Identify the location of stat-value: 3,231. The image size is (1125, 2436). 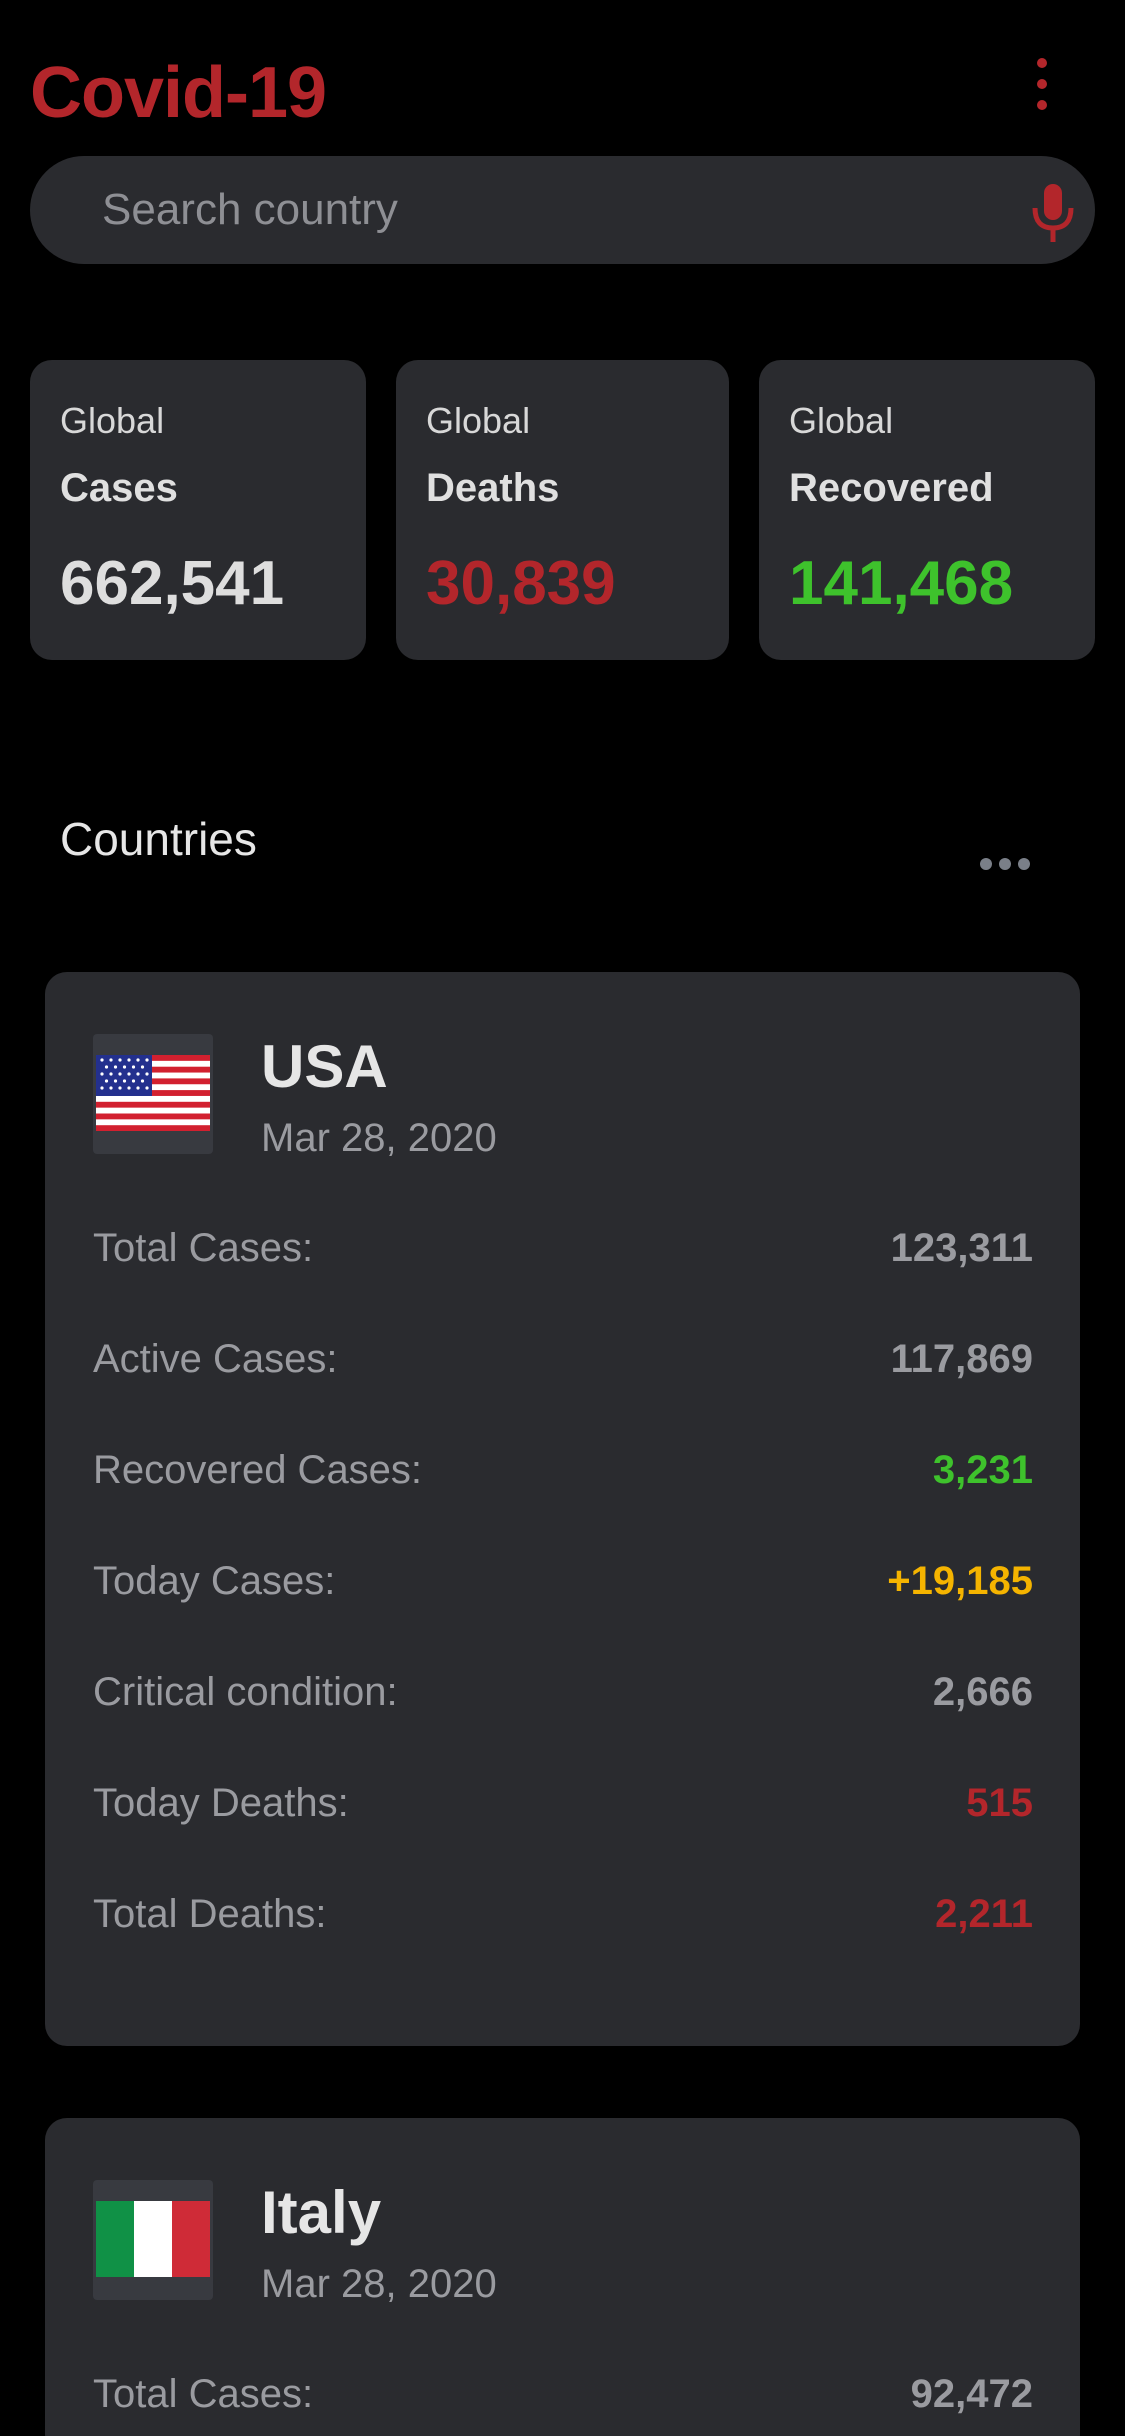
(982, 1470).